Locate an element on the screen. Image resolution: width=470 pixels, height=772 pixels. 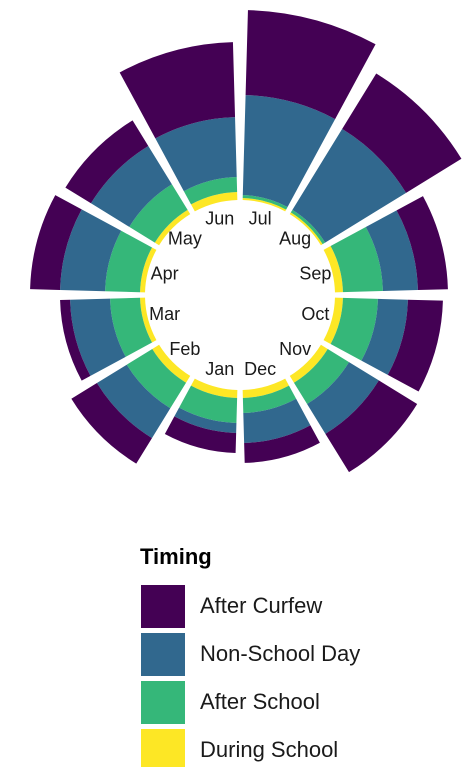
category-label: Apr is located at coordinates (165, 274).